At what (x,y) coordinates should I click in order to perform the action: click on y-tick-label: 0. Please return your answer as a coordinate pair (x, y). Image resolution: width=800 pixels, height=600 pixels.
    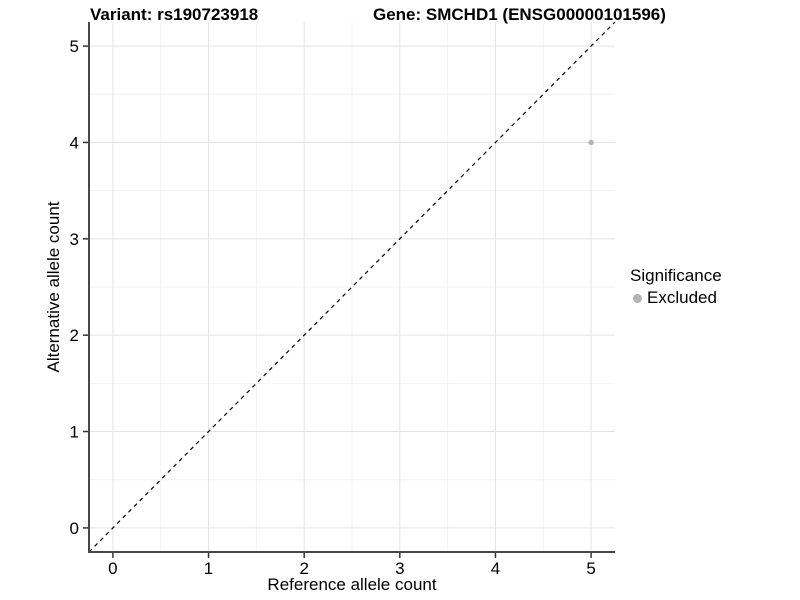
    Looking at the image, I should click on (74, 528).